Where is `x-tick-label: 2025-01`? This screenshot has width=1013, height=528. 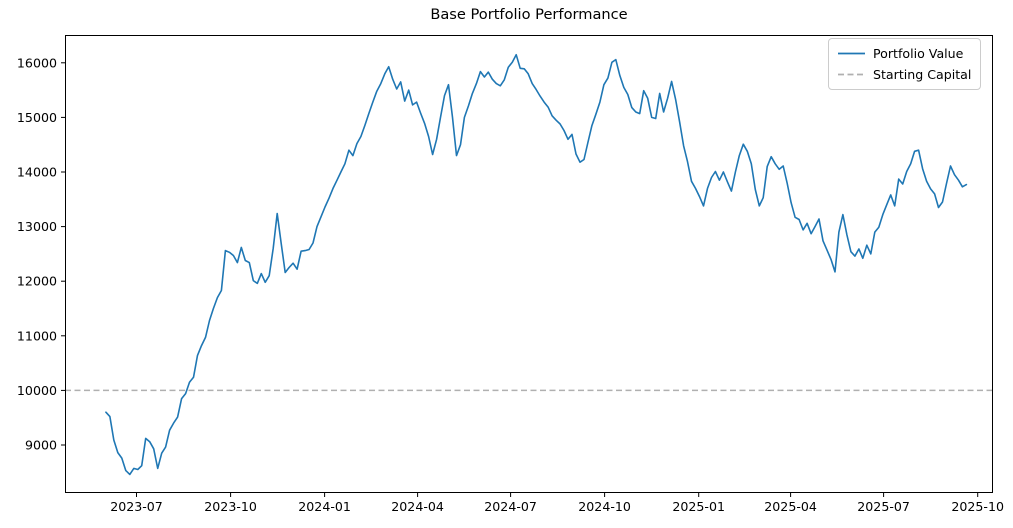 x-tick-label: 2025-01 is located at coordinates (698, 506).